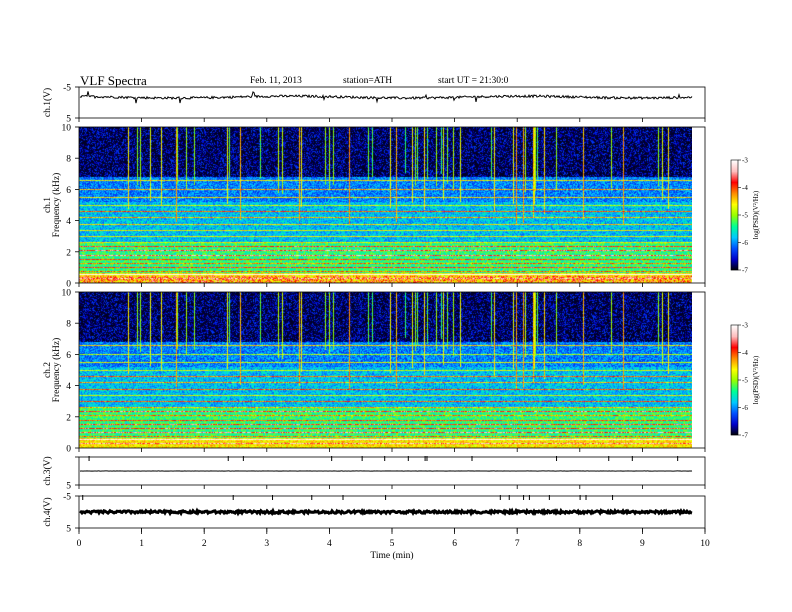  I want to click on ch4-voltage-ylabel: ch.4(V), so click(47, 511).